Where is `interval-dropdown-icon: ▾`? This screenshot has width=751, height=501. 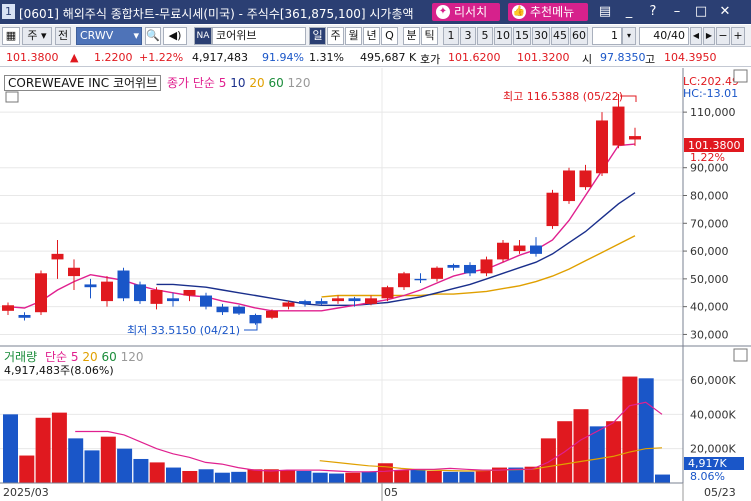 interval-dropdown-icon: ▾ is located at coordinates (629, 36).